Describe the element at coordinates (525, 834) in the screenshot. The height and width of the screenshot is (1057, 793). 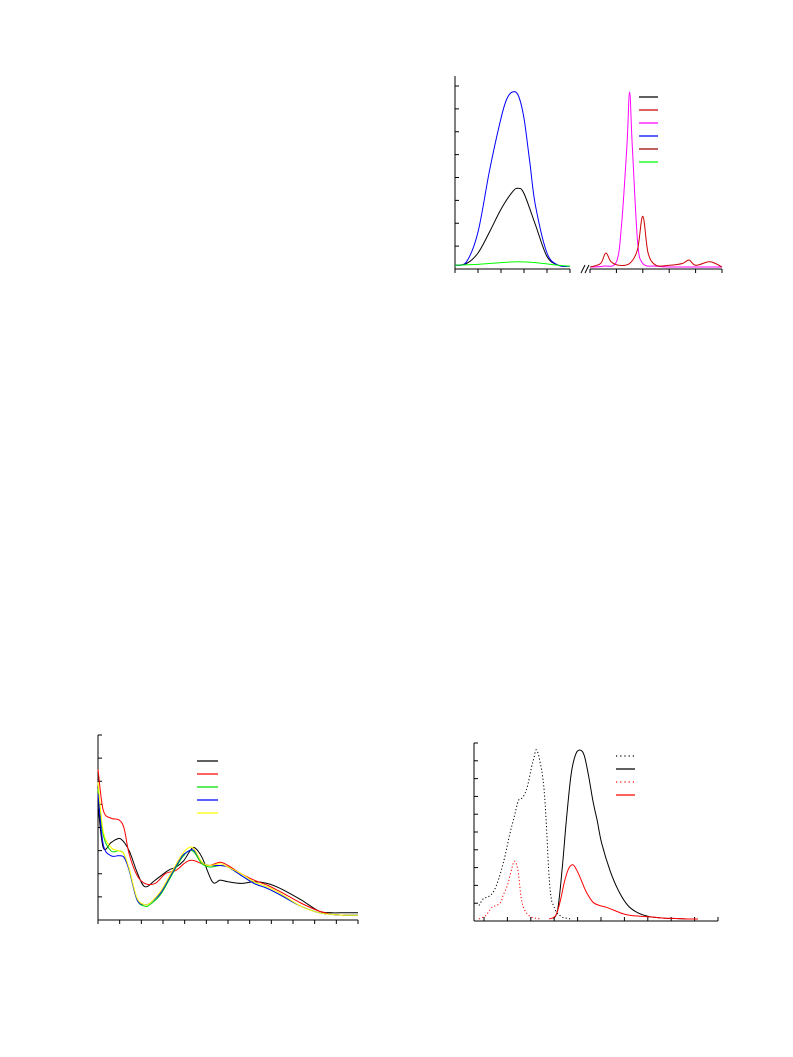
I see `chart-3-series-0-line` at that location.